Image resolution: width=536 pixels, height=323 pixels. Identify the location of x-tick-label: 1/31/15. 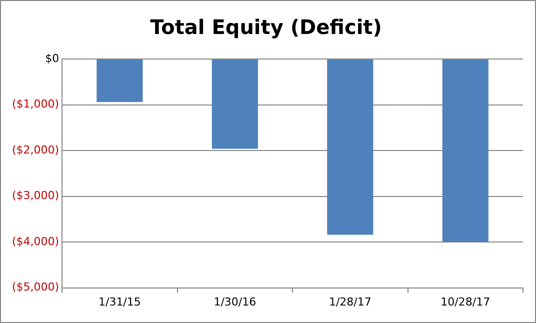
(119, 301).